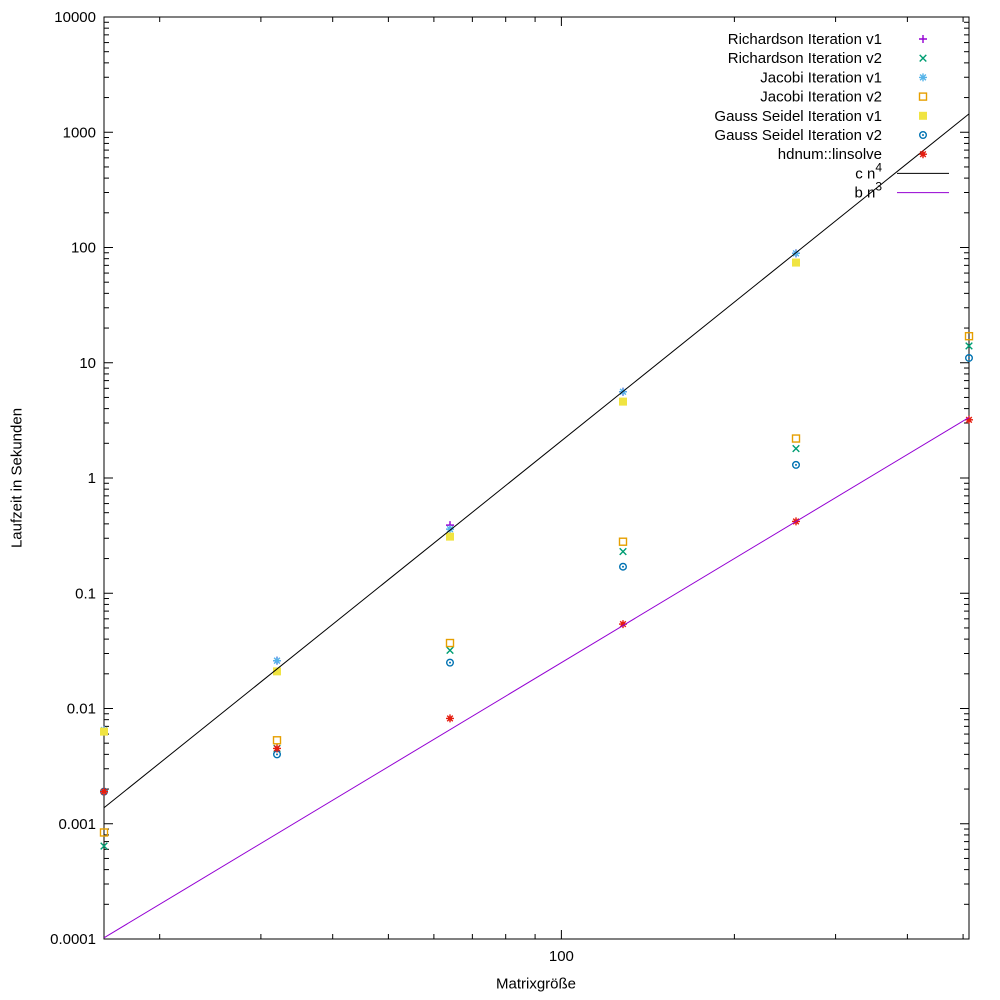 The image size is (1000, 1000). I want to click on legend-item: Richardson Iteration v2, so click(827, 58).